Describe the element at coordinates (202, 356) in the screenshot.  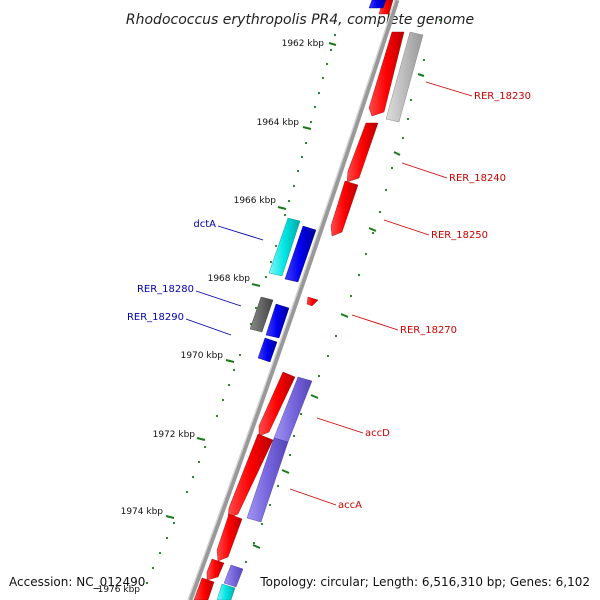
I see `tick-label-1970: 1970 kbp` at that location.